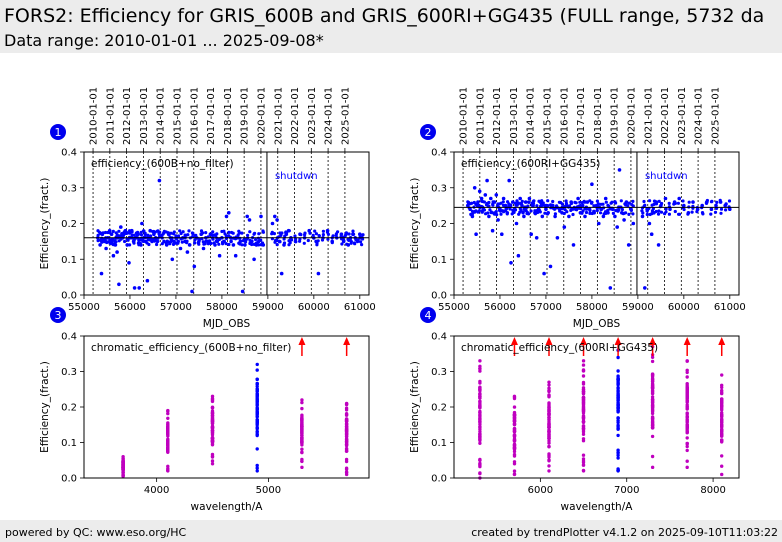 This screenshot has width=782, height=542. Describe the element at coordinates (547, 116) in the screenshot. I see `panel2-top-axis-label: 2015-01-01` at that location.